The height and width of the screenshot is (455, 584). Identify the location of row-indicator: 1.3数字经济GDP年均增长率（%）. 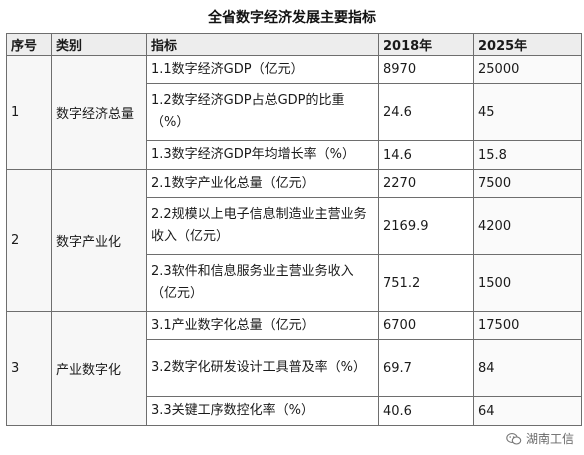
(262, 155).